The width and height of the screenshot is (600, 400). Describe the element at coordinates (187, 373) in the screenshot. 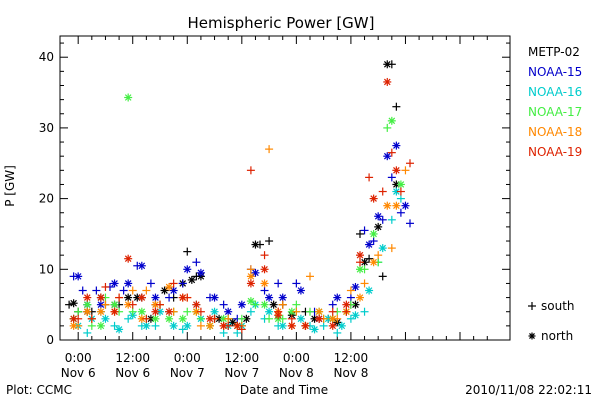

I see `x-tick-date-label: Nov 7` at that location.